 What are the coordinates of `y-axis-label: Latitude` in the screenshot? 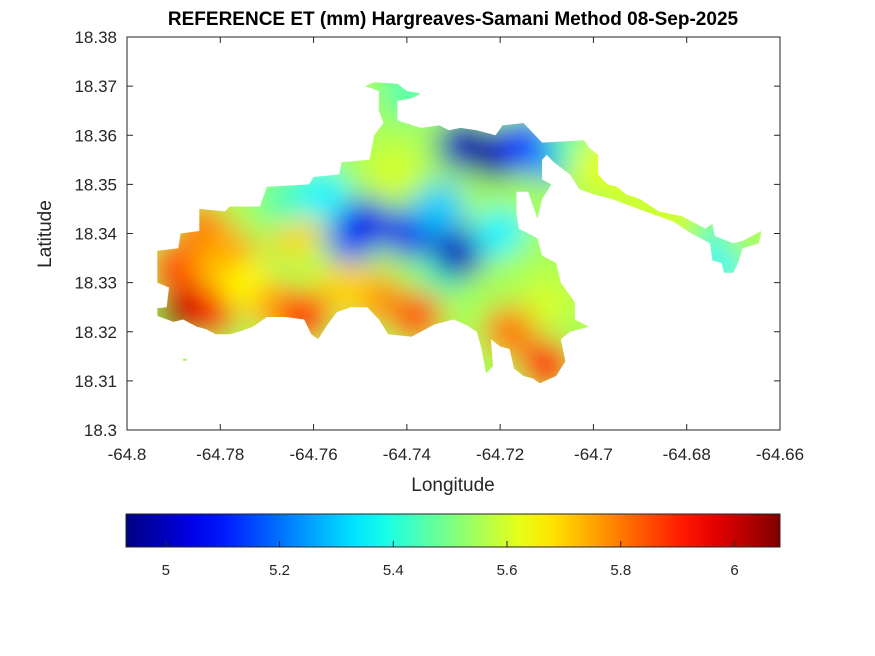 It's located at (45, 234).